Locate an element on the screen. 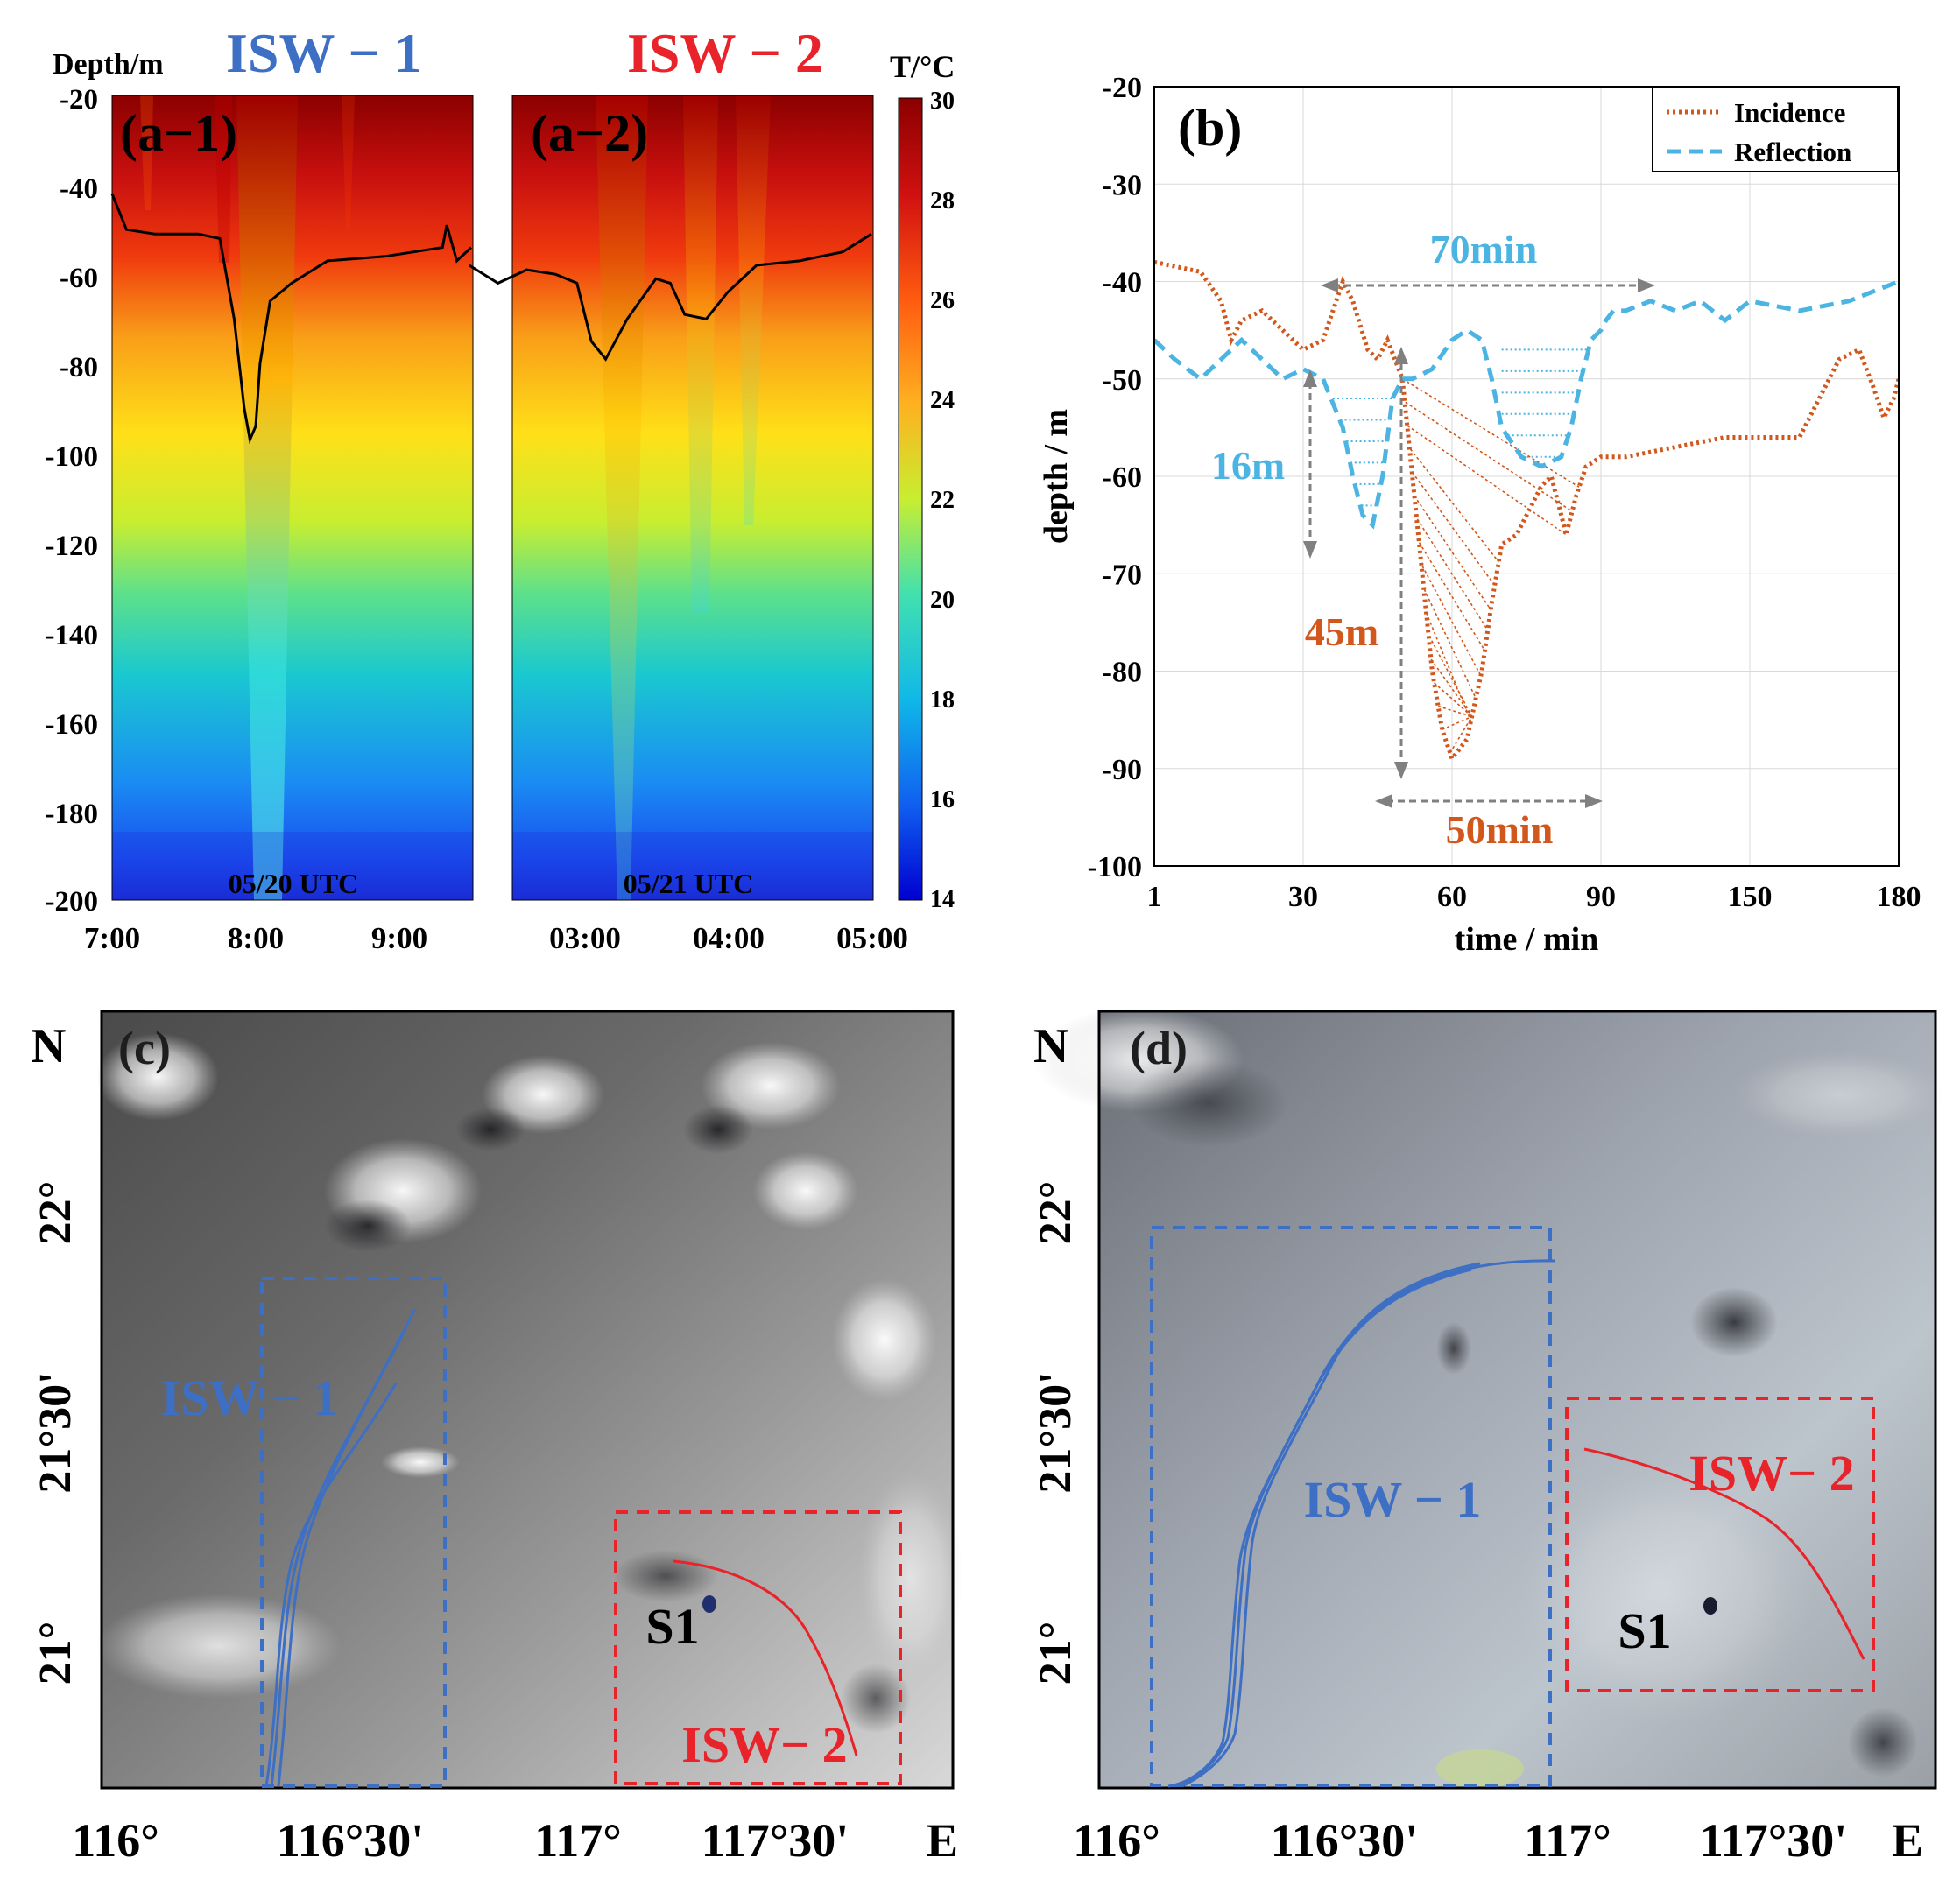  heatmap-a1 is located at coordinates (292, 498).